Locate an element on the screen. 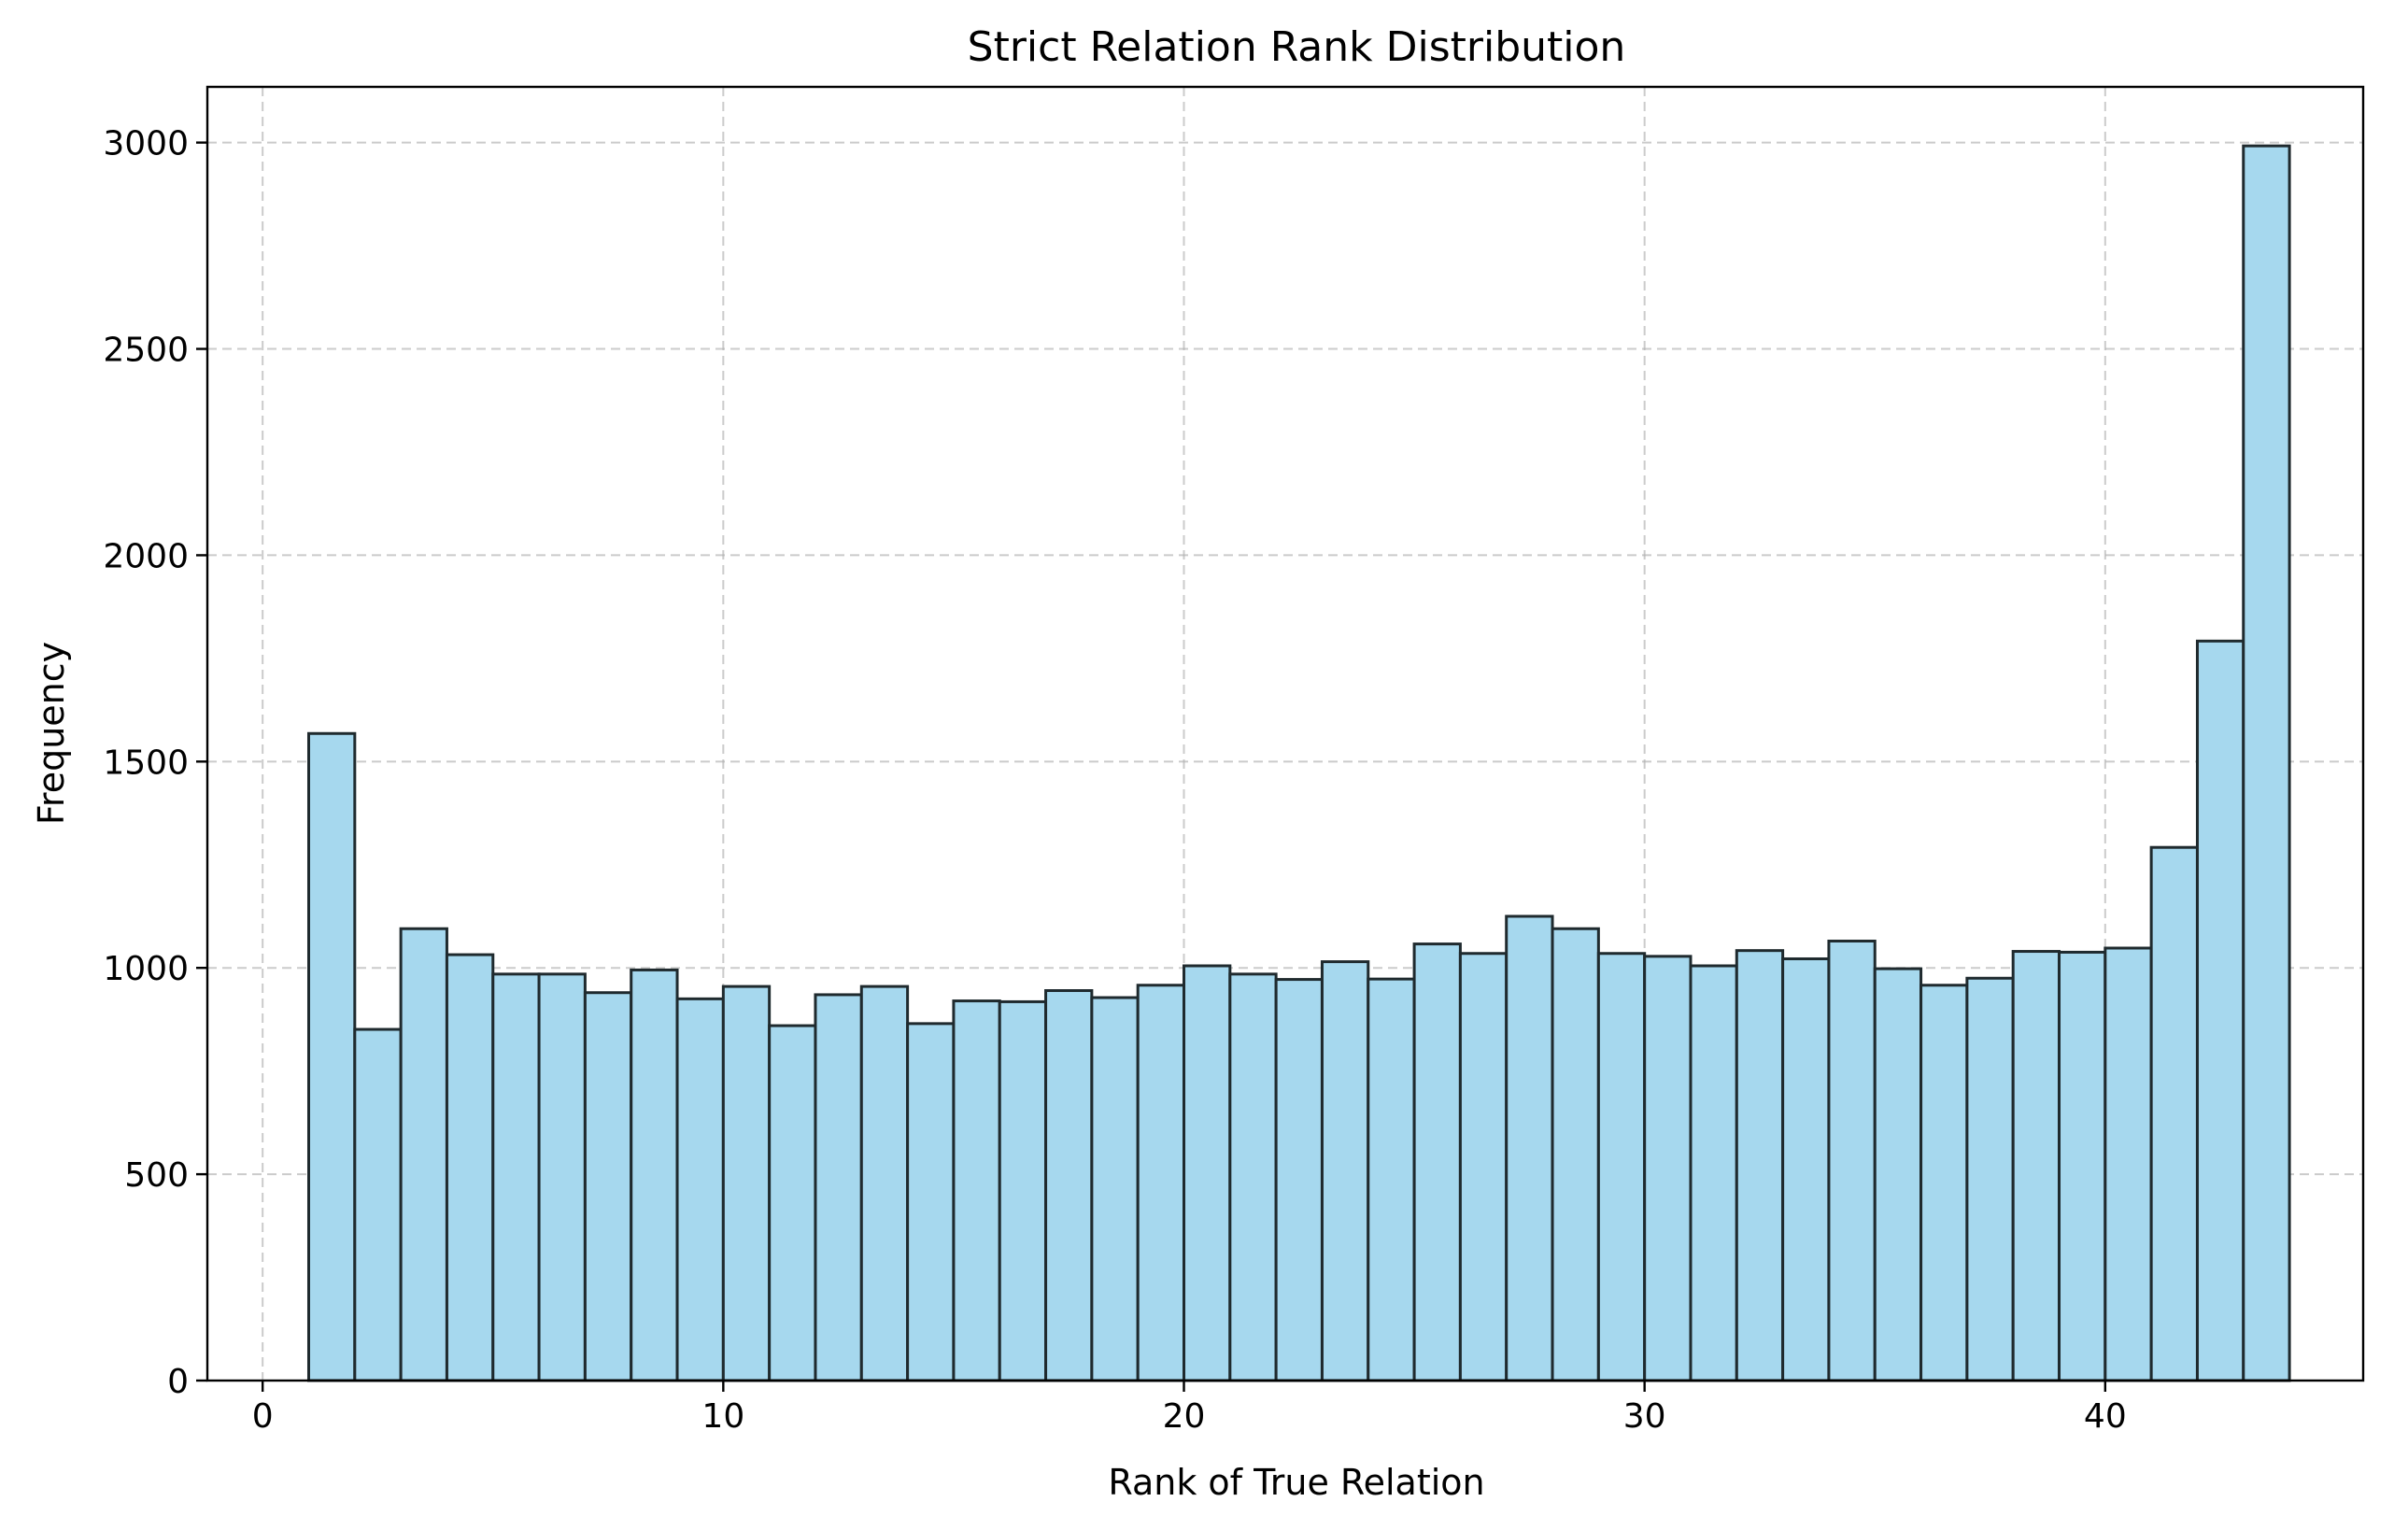 Image resolution: width=2408 pixels, height=1530 pixels. x-axis-label: Rank of True Relation is located at coordinates (1296, 1482).